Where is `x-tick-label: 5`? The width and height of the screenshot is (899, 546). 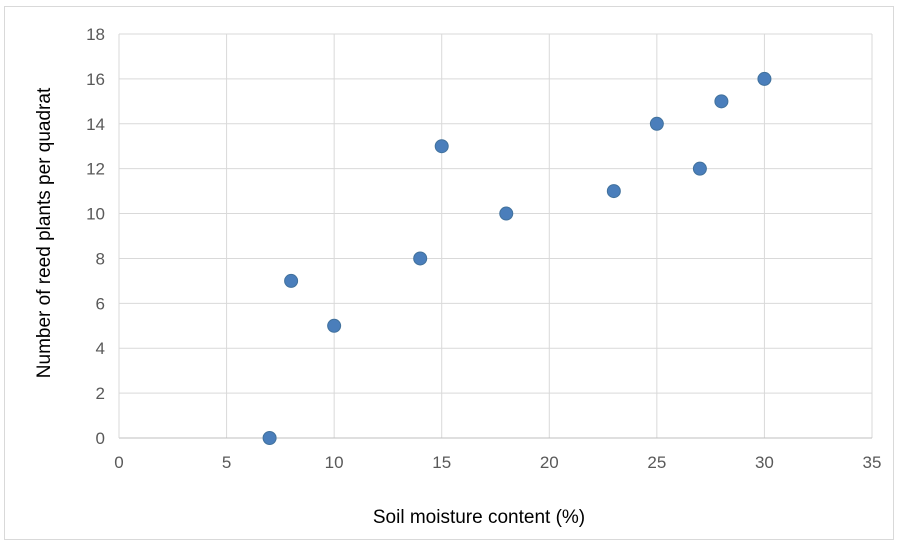 x-tick-label: 5 is located at coordinates (226, 462).